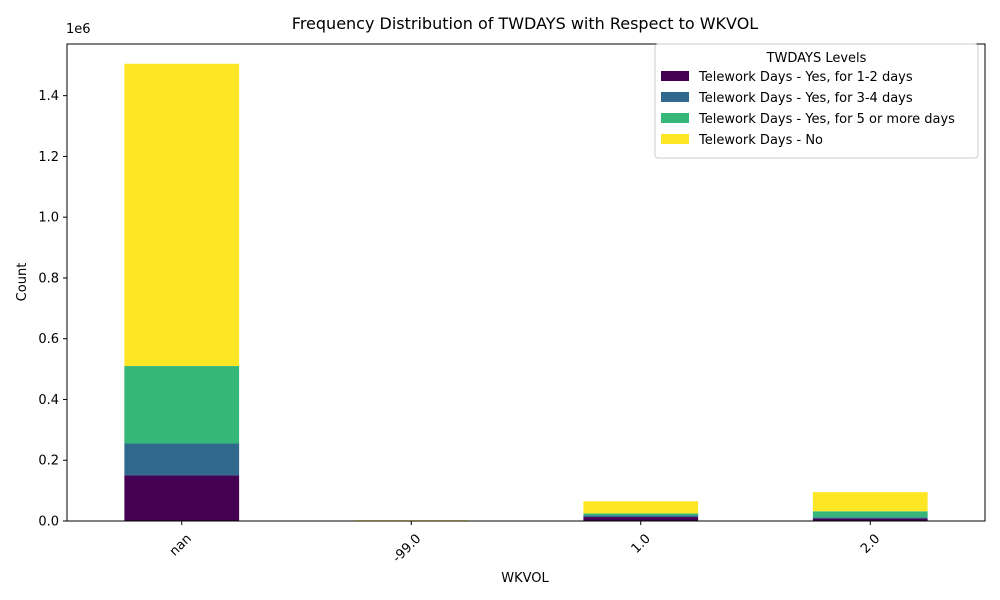 This screenshot has height=600, width=1000. What do you see at coordinates (525, 578) in the screenshot?
I see `x-axis-label: WKVOL` at bounding box center [525, 578].